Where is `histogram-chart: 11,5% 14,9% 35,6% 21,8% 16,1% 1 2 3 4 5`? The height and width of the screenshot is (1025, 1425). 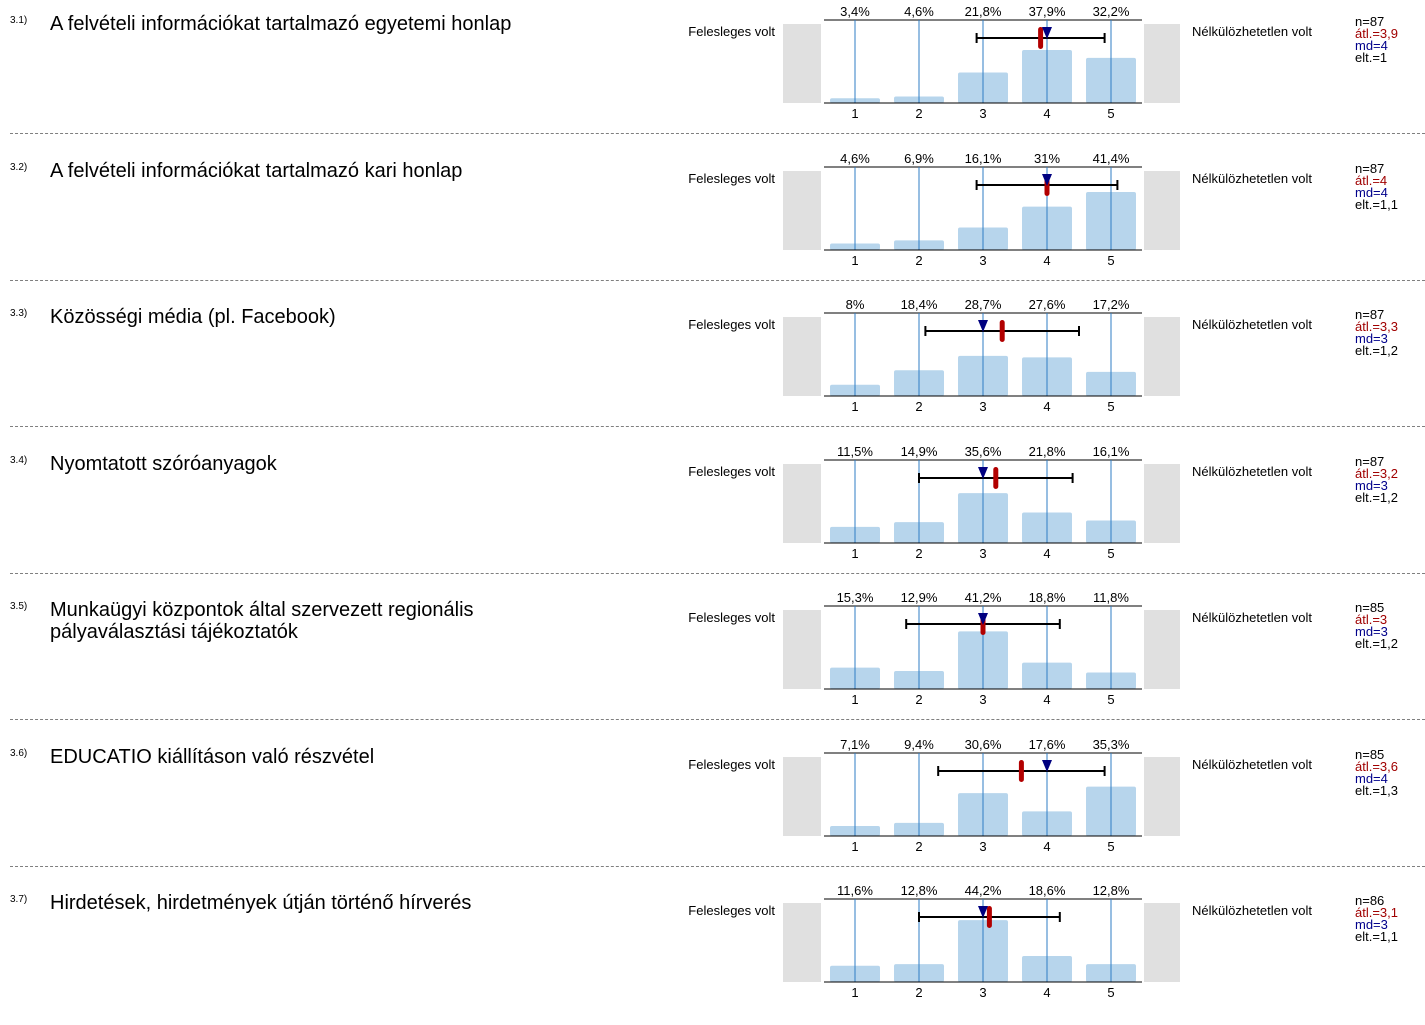 histogram-chart: 11,5% 14,9% 35,6% 21,8% 16,1% 1 2 3 4 5 is located at coordinates (981, 502).